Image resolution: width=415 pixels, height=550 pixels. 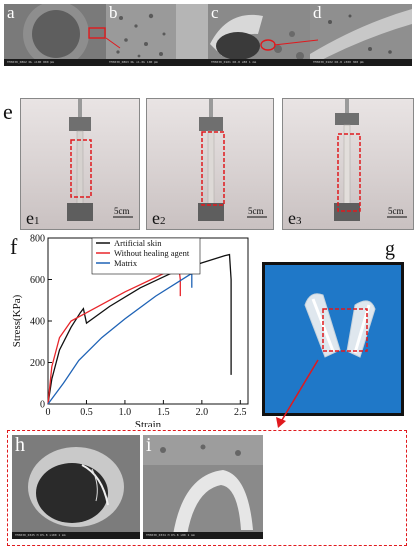 I want to click on sem-info-bar: TM3030_0102 D6.8 x300 300 μm, so click(x=361, y=62).